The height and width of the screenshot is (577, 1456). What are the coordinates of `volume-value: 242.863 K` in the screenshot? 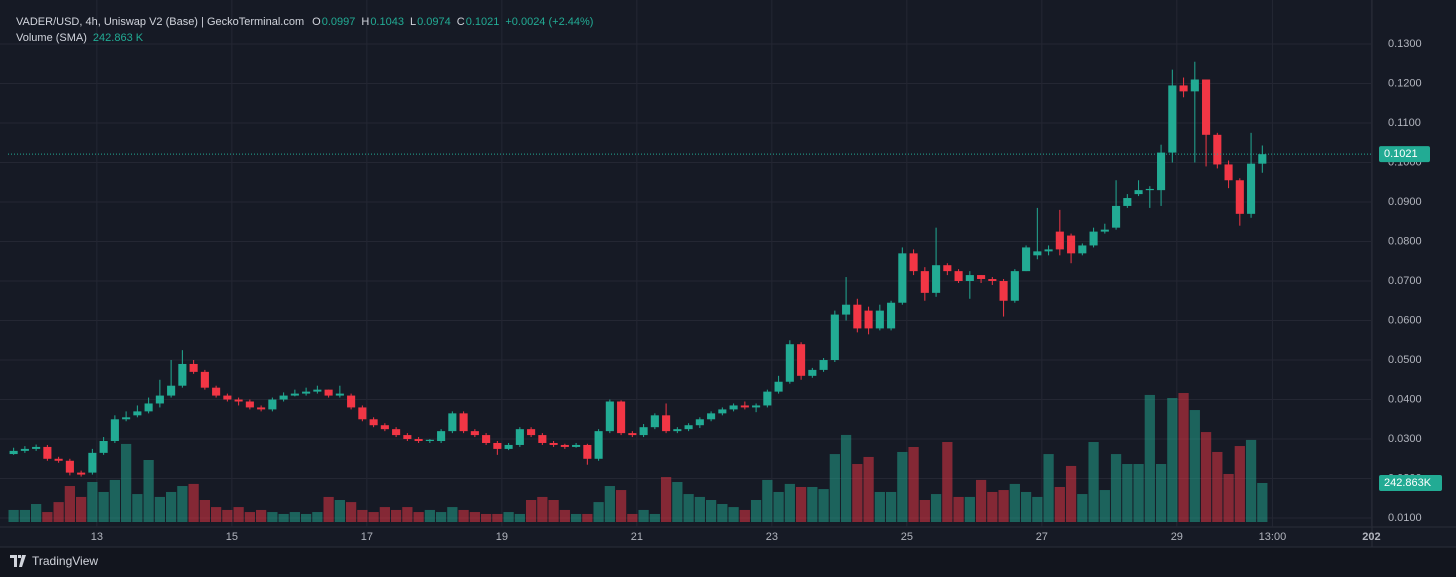 It's located at (118, 38).